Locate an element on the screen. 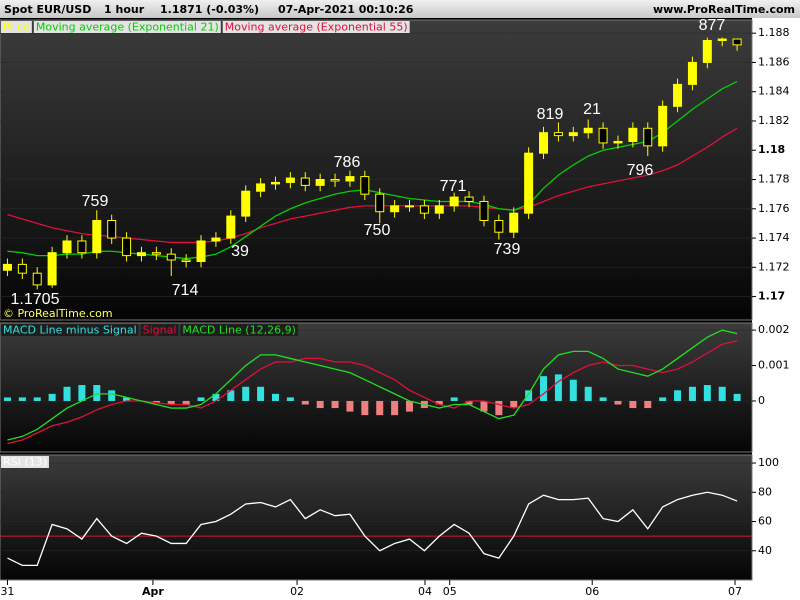  y-tick-label: 1.17 is located at coordinates (771, 296).